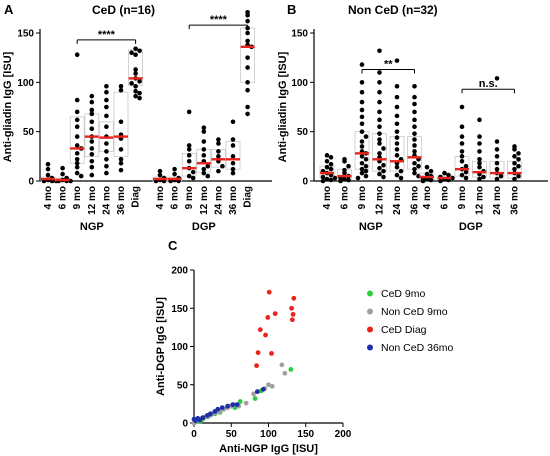 The width and height of the screenshot is (550, 456). What do you see at coordinates (427, 197) in the screenshot?
I see `x-tick-label: 4 mo` at bounding box center [427, 197].